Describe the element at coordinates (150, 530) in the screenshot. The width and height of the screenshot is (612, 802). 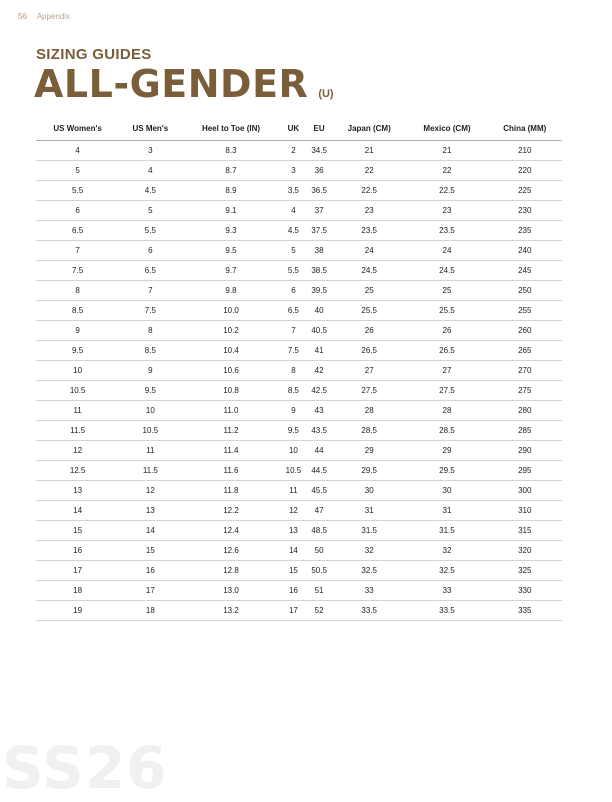
I see `table-cell: 14` at that location.